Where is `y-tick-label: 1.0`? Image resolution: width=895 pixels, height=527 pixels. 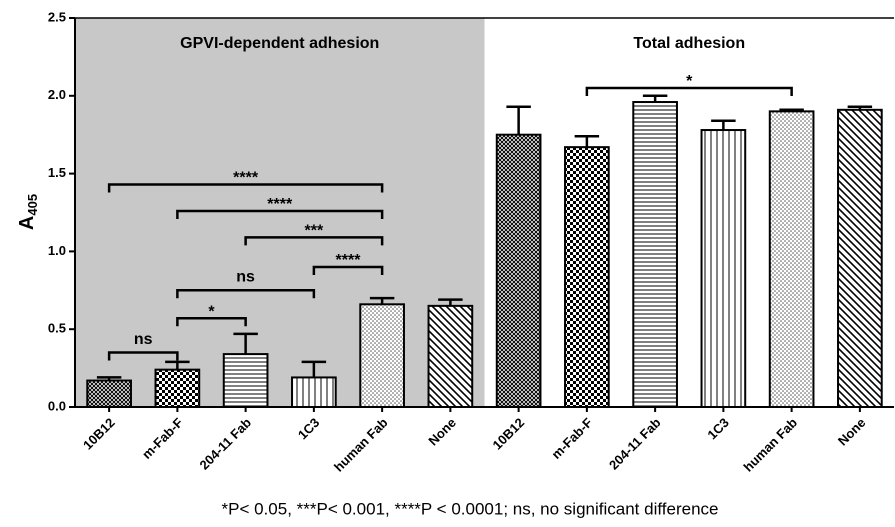 y-tick-label: 1.0 is located at coordinates (57, 250).